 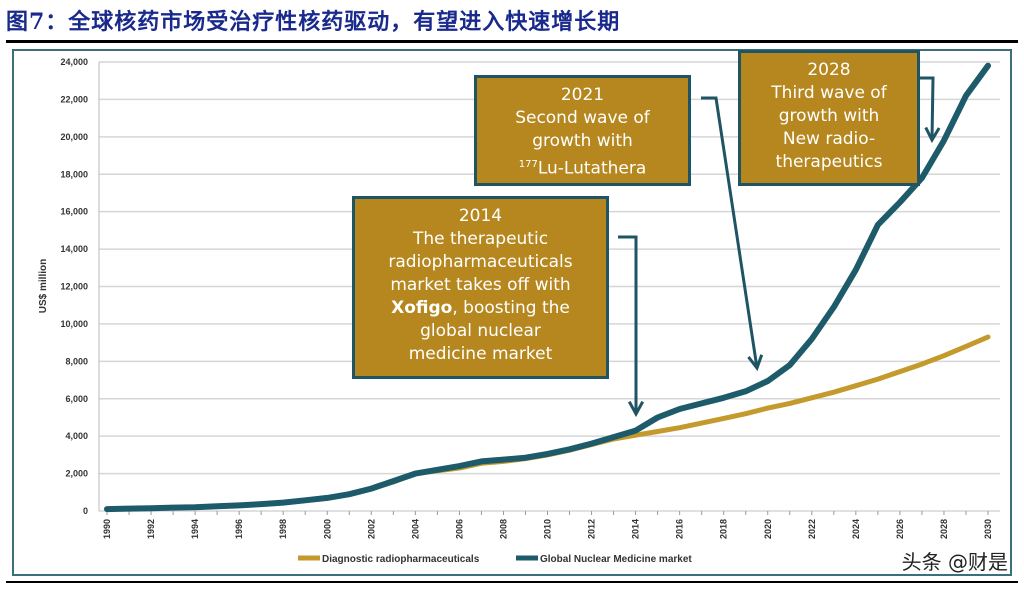 I want to click on annotation-line: Second wave of, so click(x=582, y=118).